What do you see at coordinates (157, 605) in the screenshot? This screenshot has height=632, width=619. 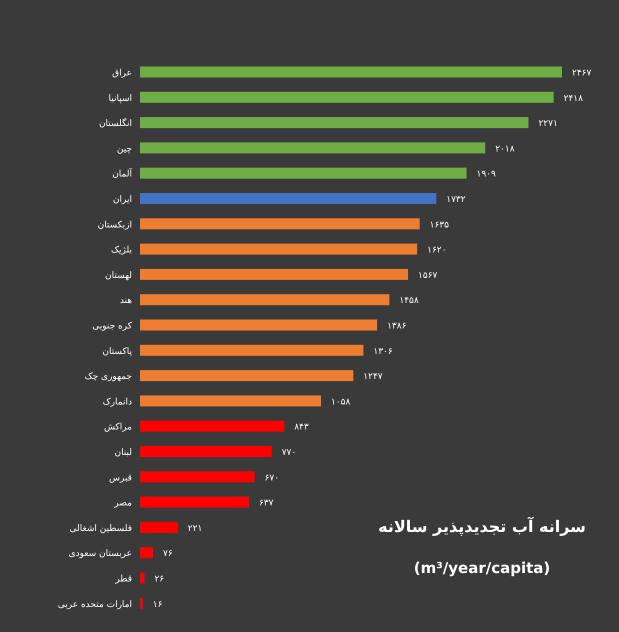 I see `data-label: ۱۶` at bounding box center [157, 605].